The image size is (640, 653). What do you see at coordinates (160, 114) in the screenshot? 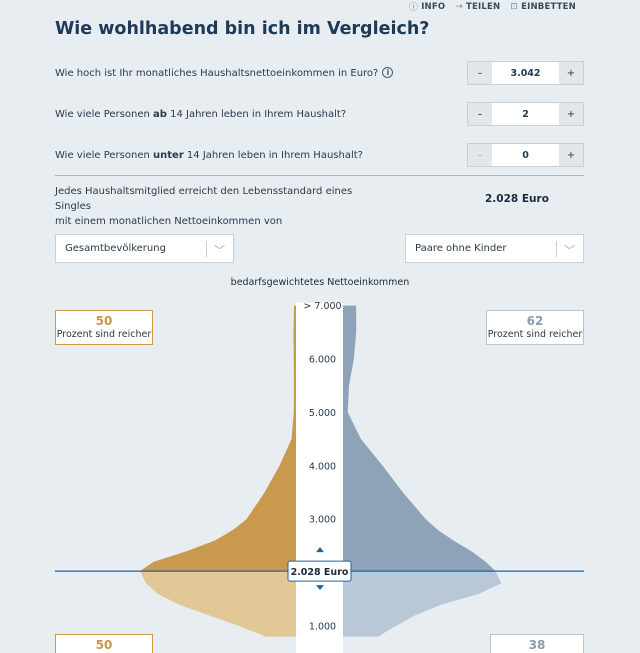
I see `adults-q-bold: ab` at bounding box center [160, 114].